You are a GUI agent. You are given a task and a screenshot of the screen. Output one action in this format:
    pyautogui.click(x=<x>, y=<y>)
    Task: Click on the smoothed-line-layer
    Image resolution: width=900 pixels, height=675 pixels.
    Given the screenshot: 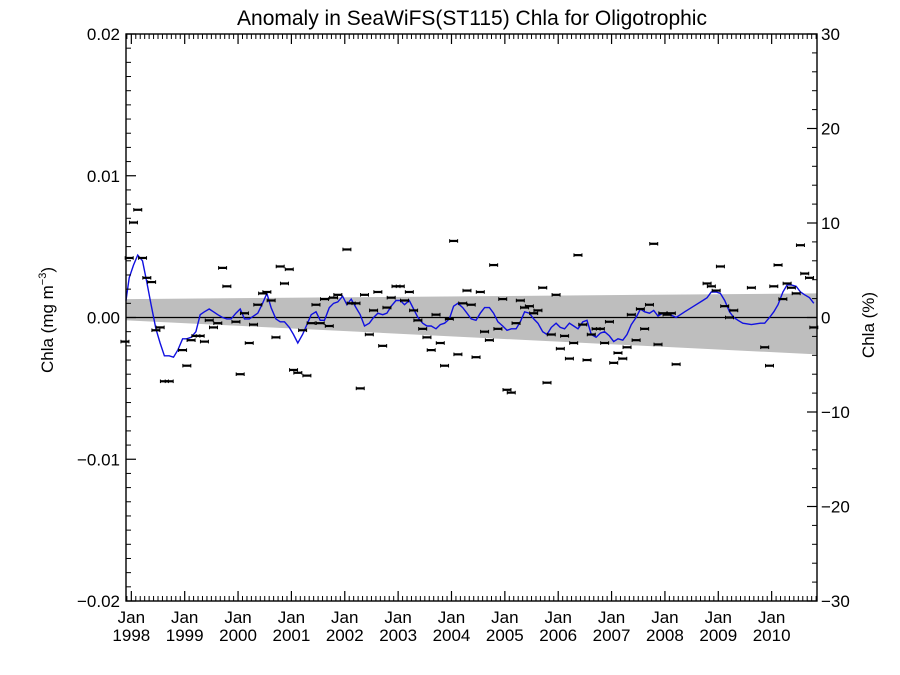 What is the action you would take?
    pyautogui.click(x=470, y=306)
    